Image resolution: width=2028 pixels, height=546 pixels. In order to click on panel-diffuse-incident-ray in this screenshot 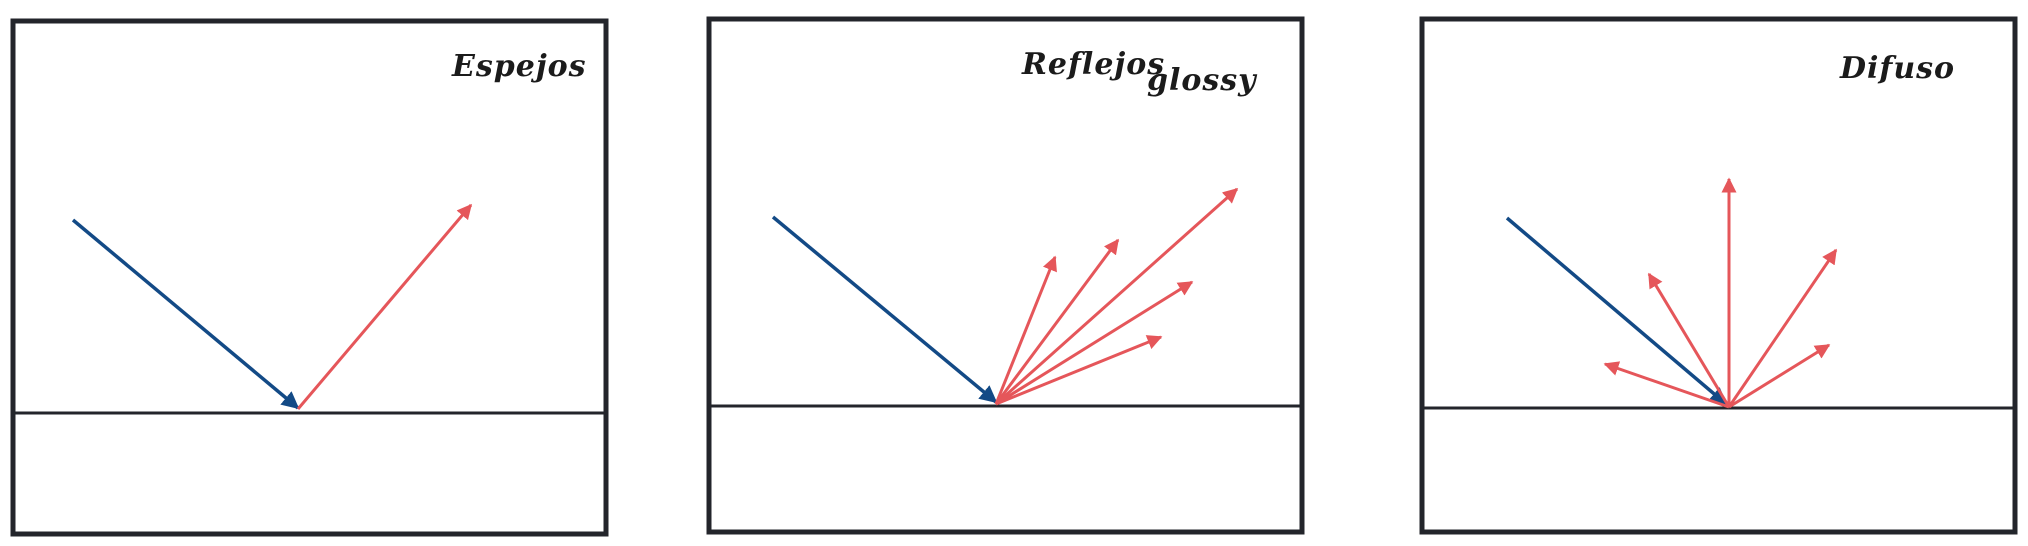, I will do `click(1616, 311)`.